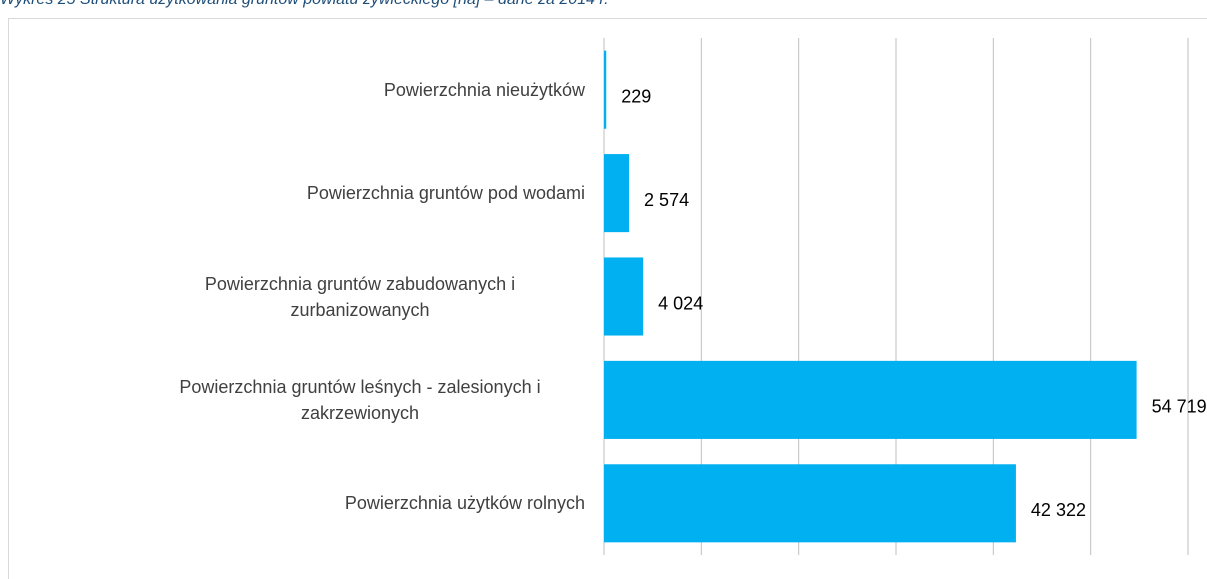 Image resolution: width=1207 pixels, height=579 pixels. What do you see at coordinates (1179, 407) in the screenshot?
I see `value-label: 54 719` at bounding box center [1179, 407].